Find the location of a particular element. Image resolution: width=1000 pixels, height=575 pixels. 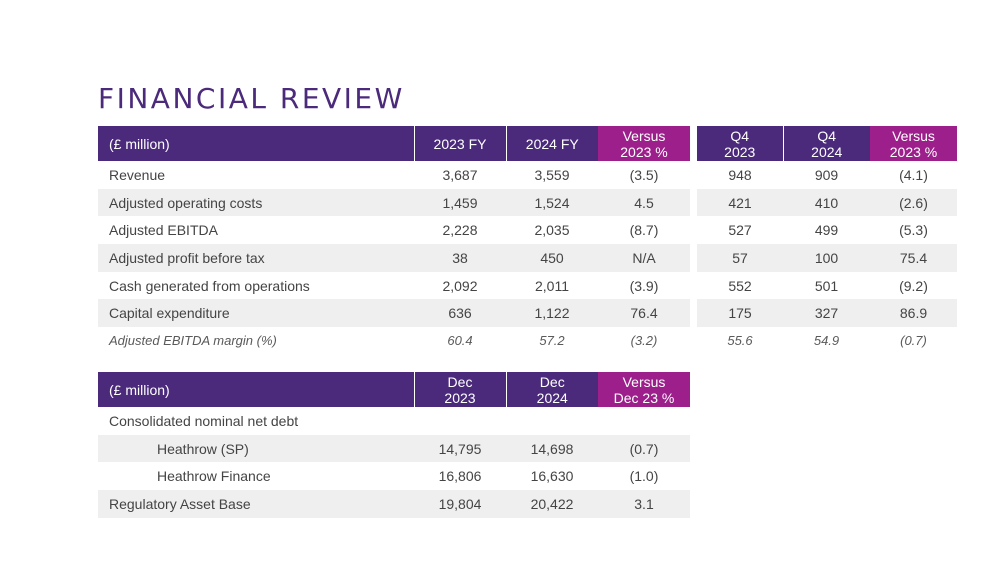

cell-versus: (5.3) is located at coordinates (913, 230).